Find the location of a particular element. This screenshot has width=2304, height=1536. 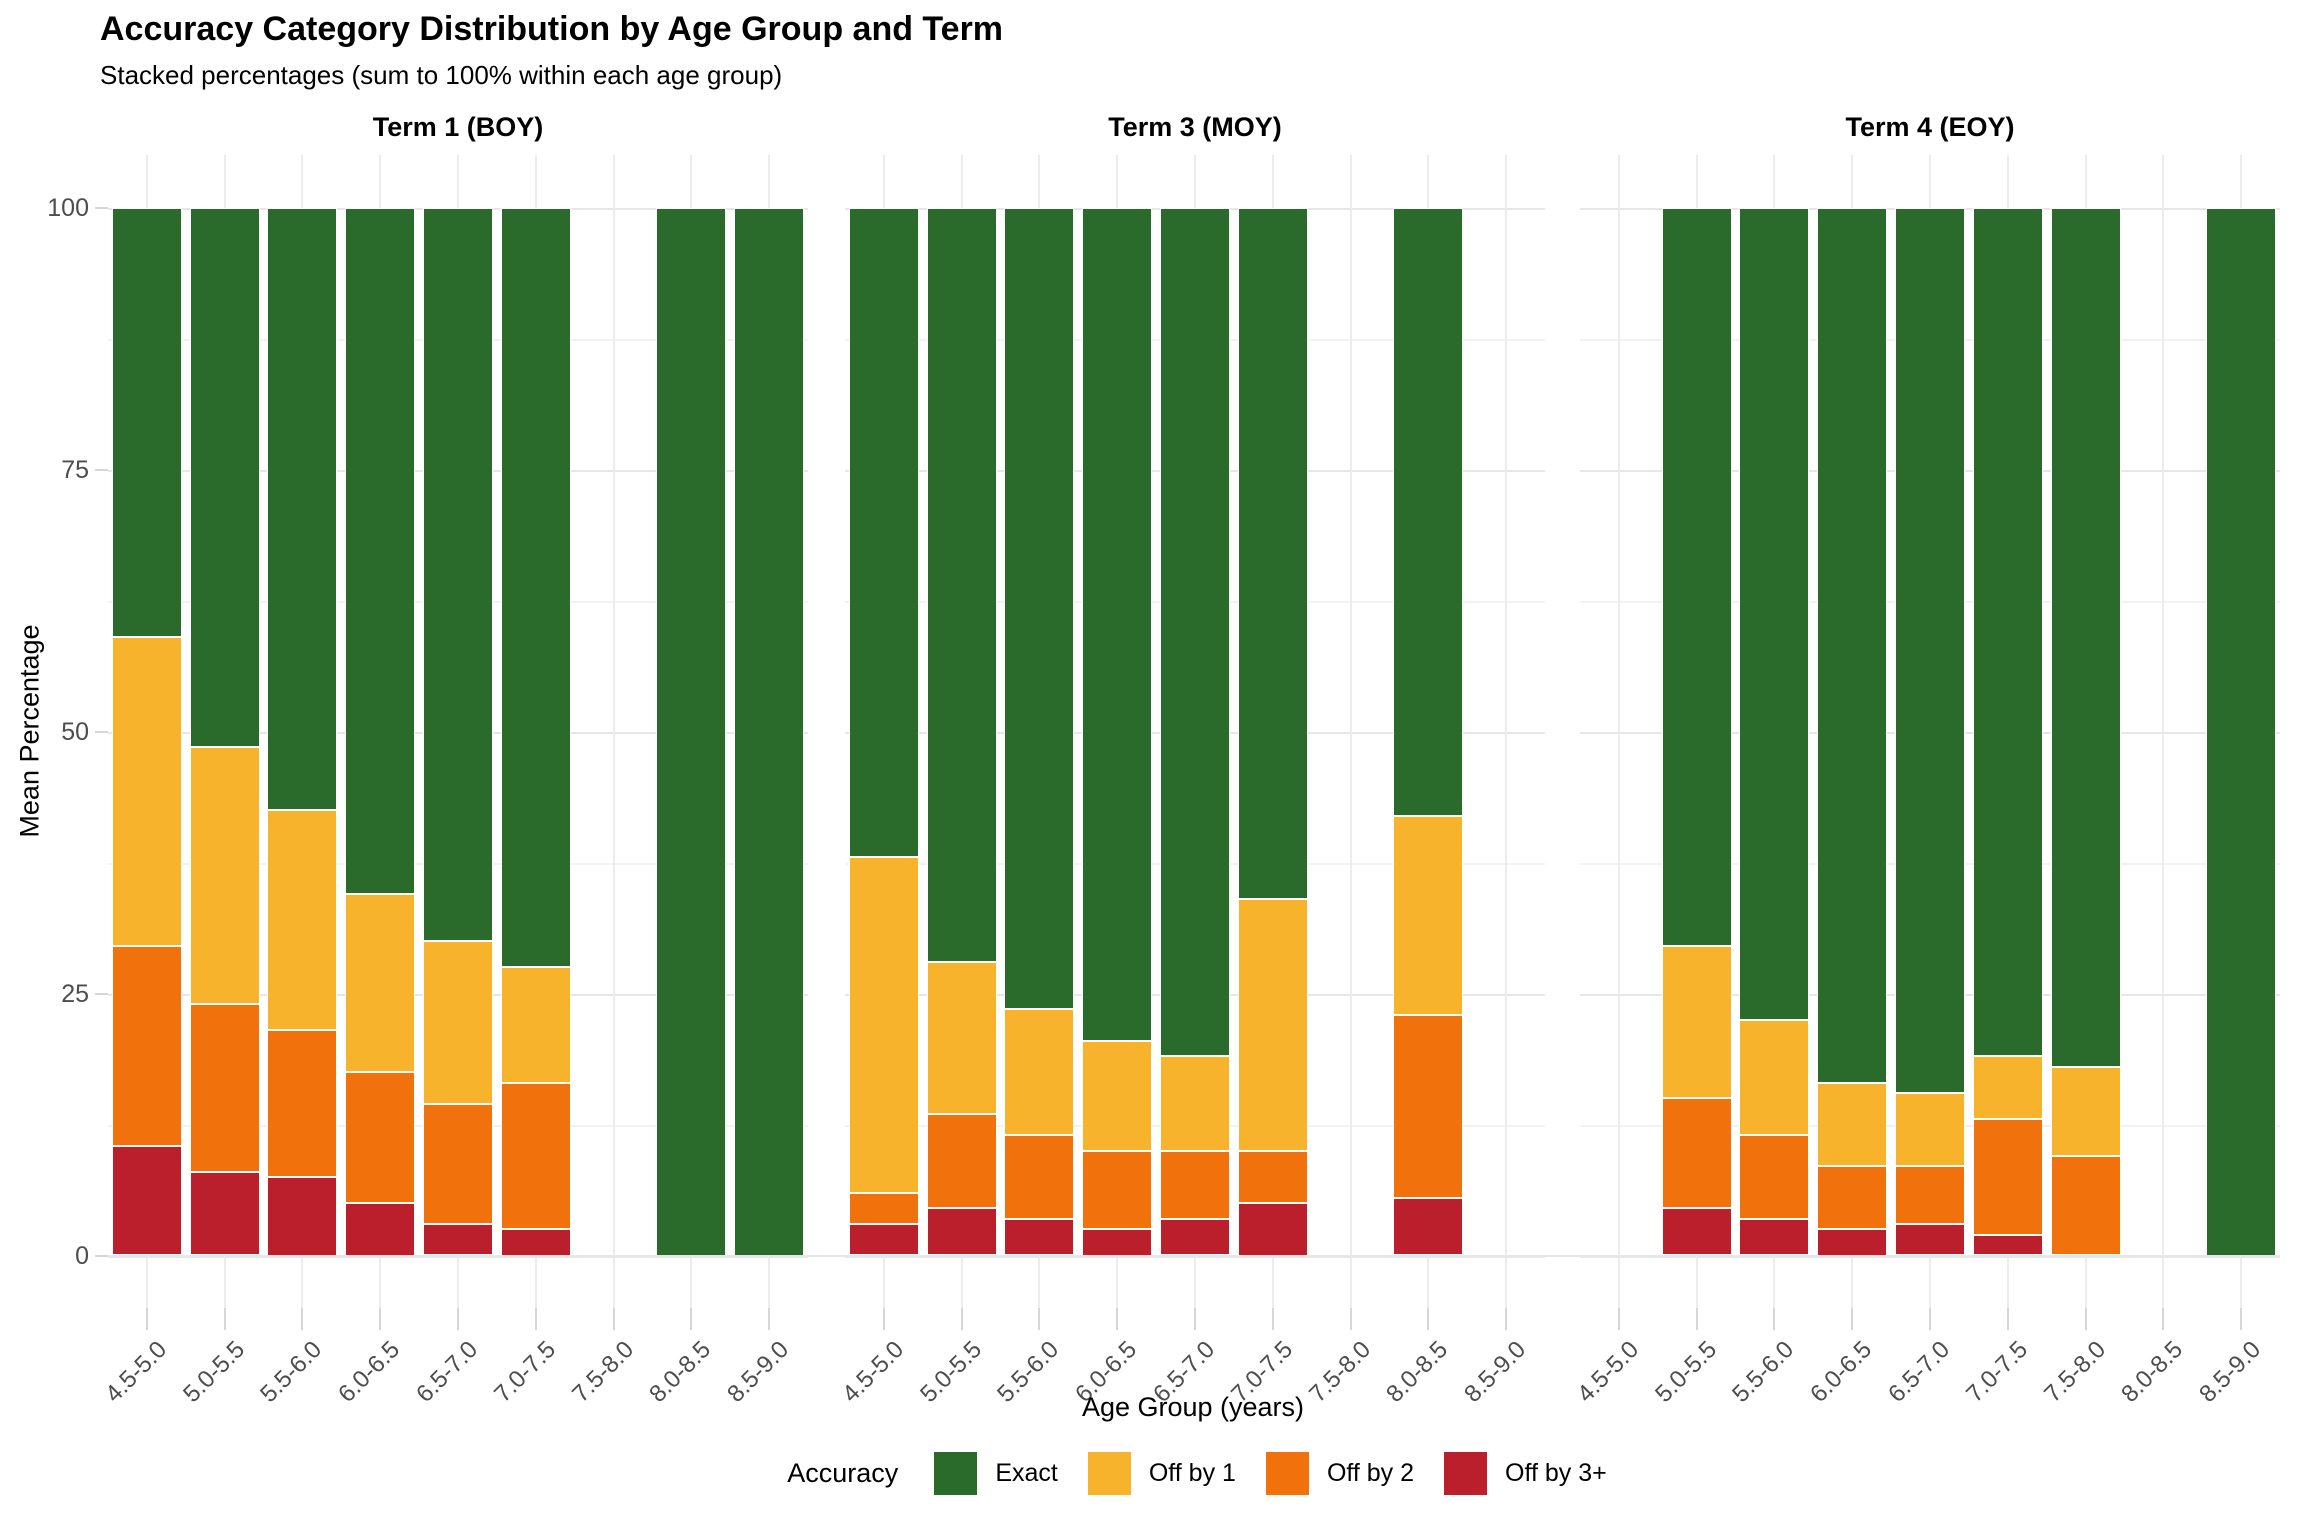

legend-item-off-by-1: Off by 1 is located at coordinates (1161, 1473).